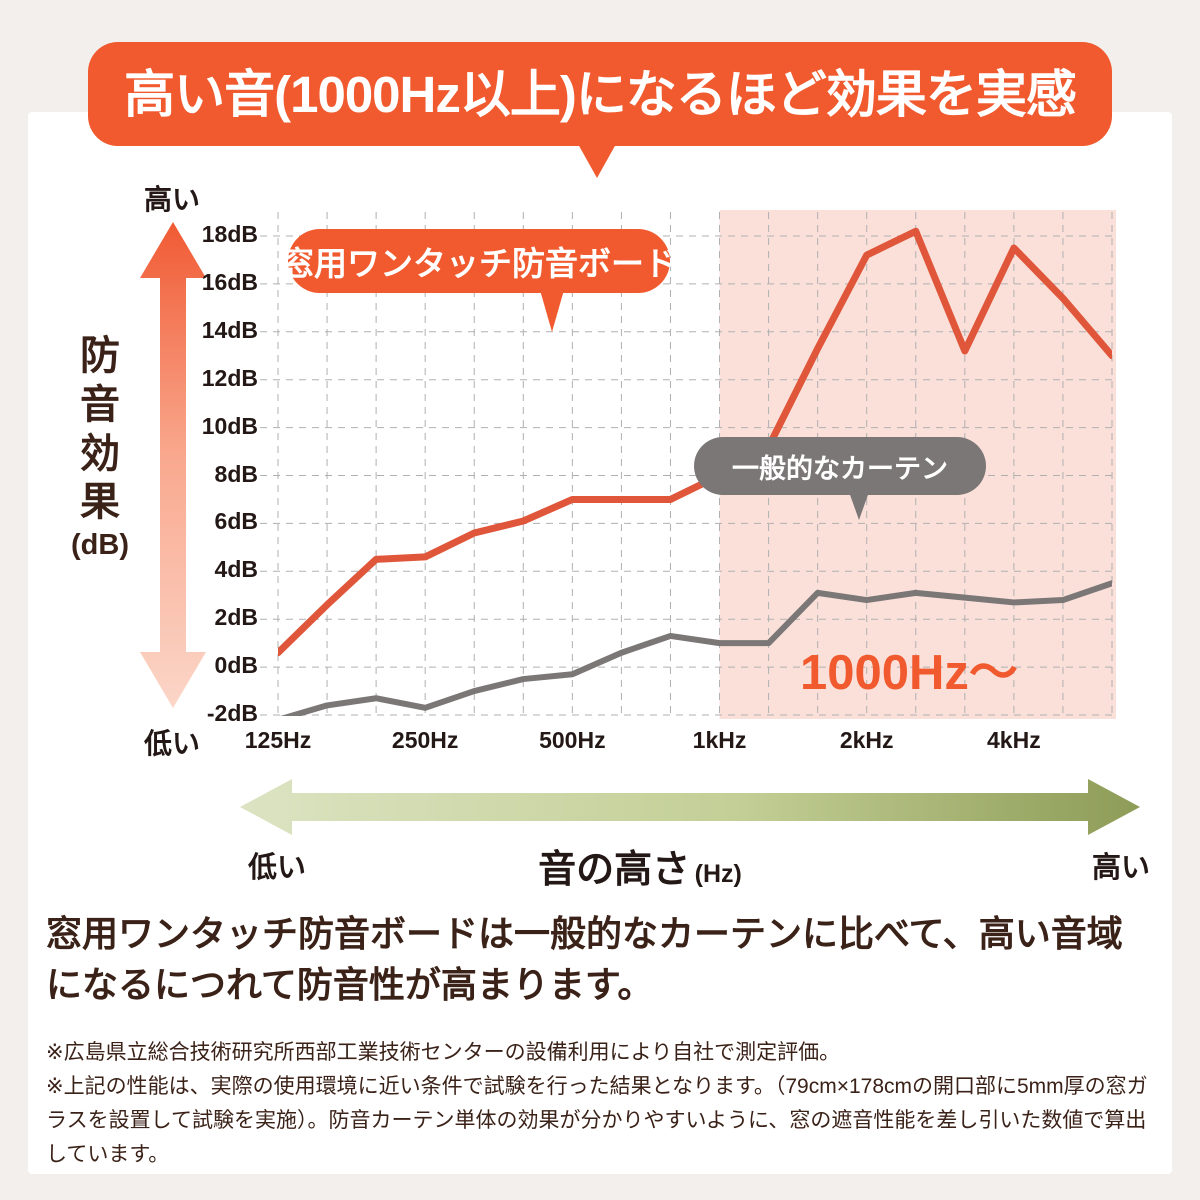 The width and height of the screenshot is (1200, 1200). What do you see at coordinates (443, 1052) in the screenshot?
I see `footnote-1: ※広島県立総合技術研究所西部工業技術センターの設備利用により自社で測定評価。` at bounding box center [443, 1052].